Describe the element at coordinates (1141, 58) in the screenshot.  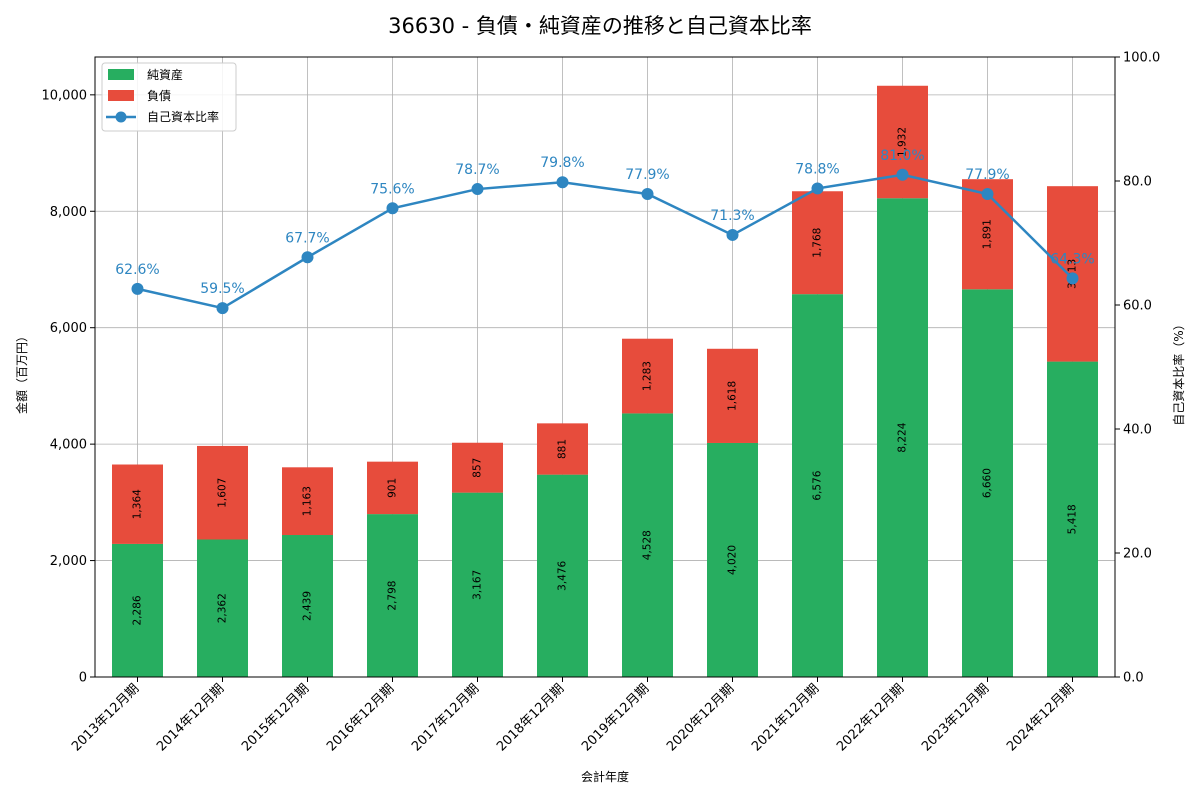
I see `y2-tick-label: 100.0` at that location.